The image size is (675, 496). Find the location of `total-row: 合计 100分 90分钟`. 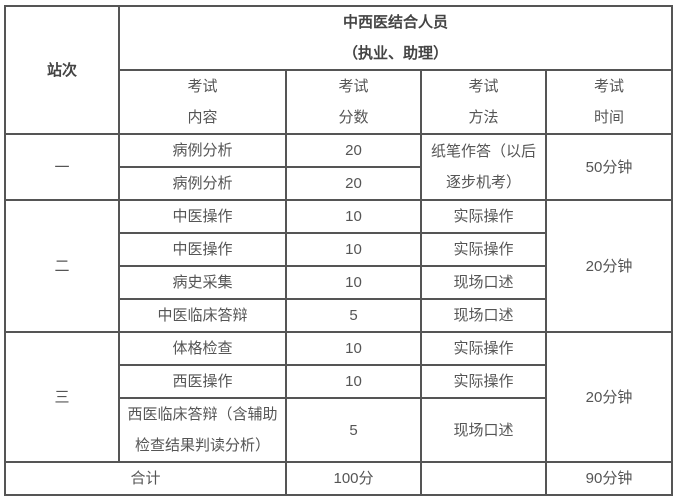

total-row: 合计 100分 90分钟 is located at coordinates (338, 478).